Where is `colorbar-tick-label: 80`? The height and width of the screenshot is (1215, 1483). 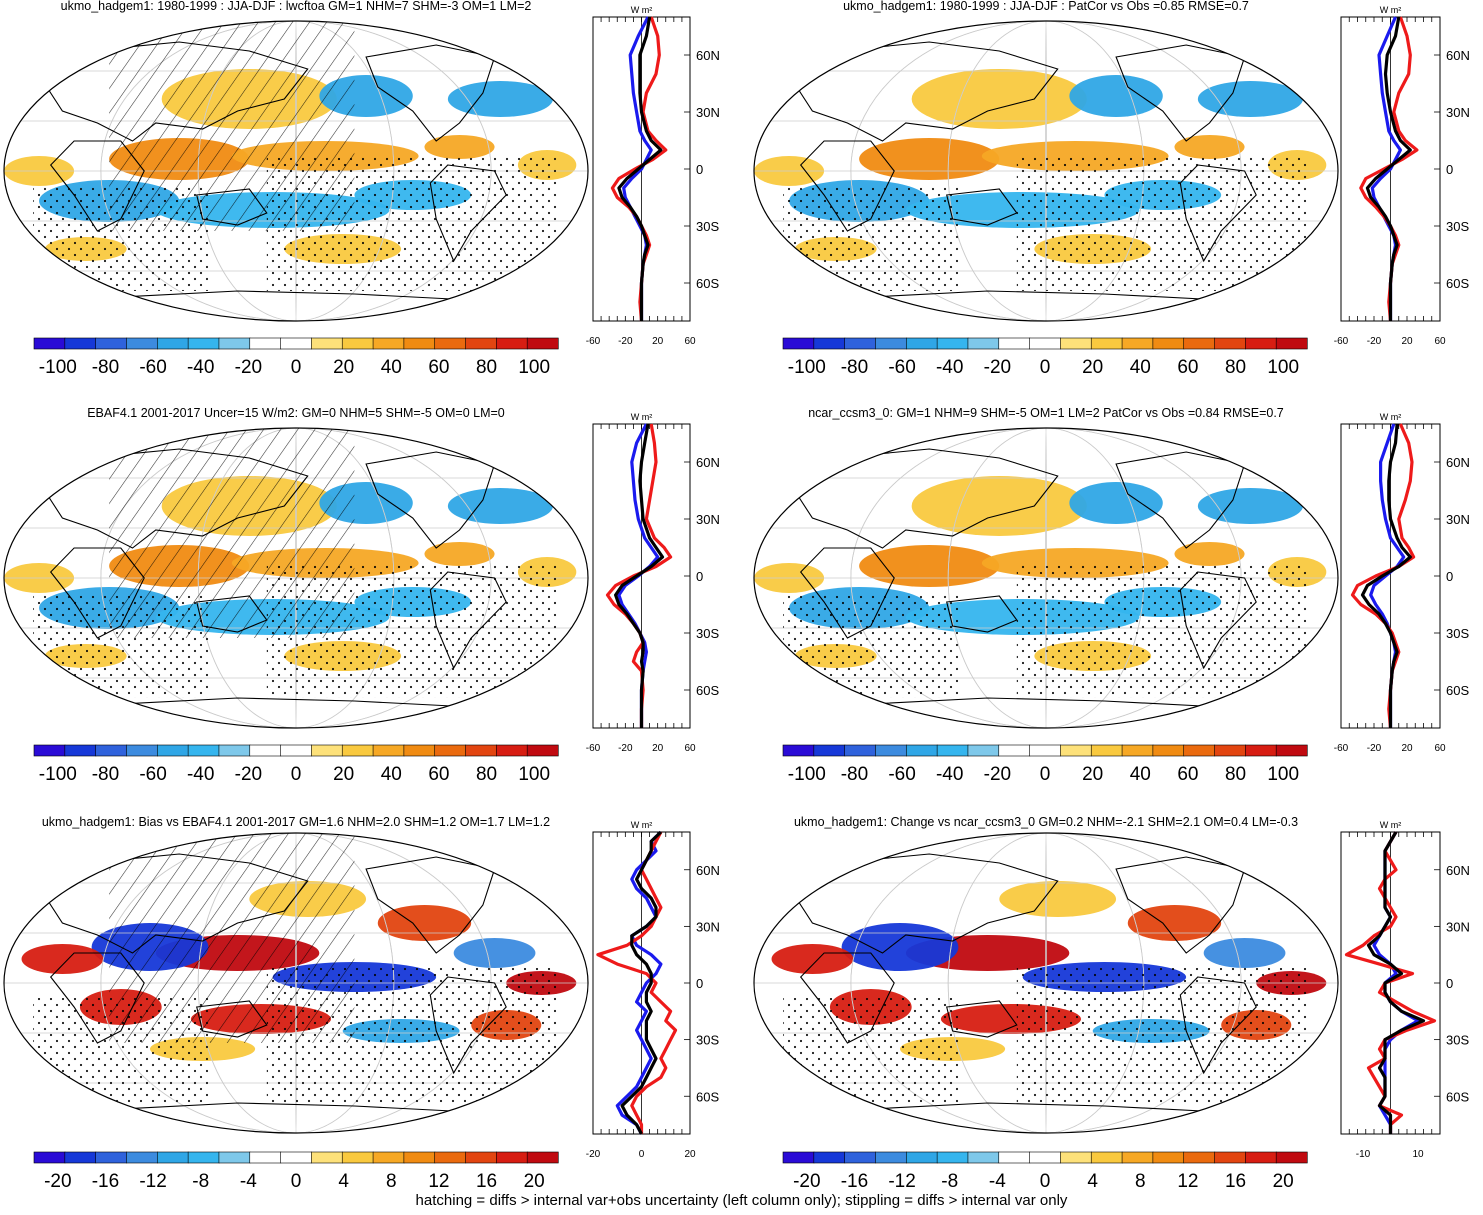 colorbar-tick-label: 80 is located at coordinates (1235, 774).